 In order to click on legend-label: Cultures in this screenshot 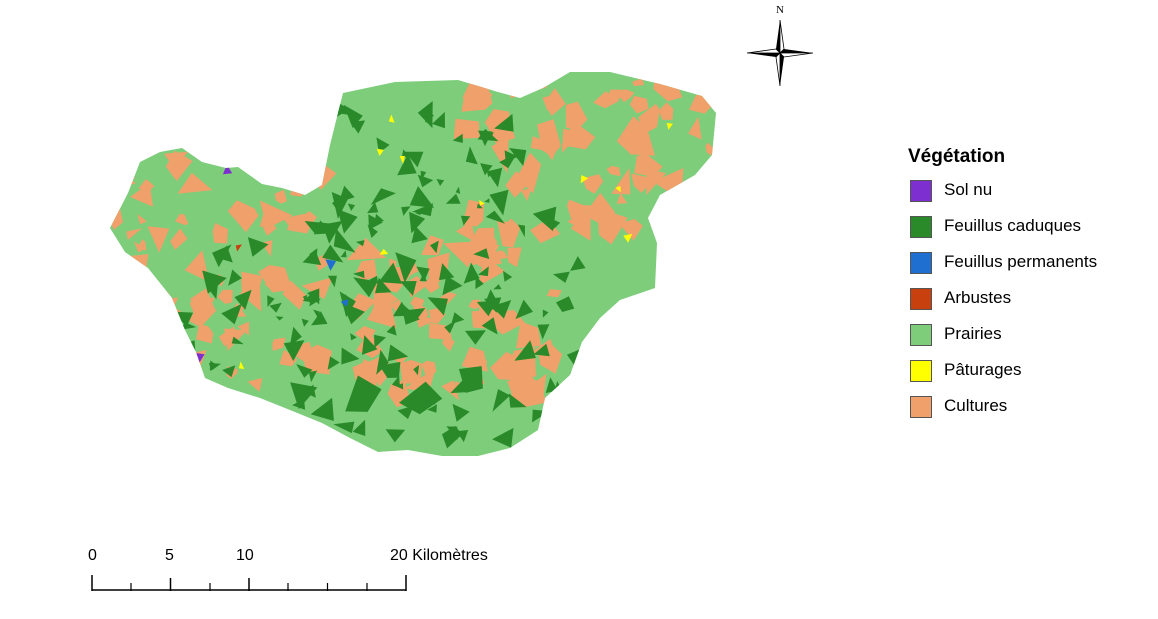, I will do `click(976, 405)`.